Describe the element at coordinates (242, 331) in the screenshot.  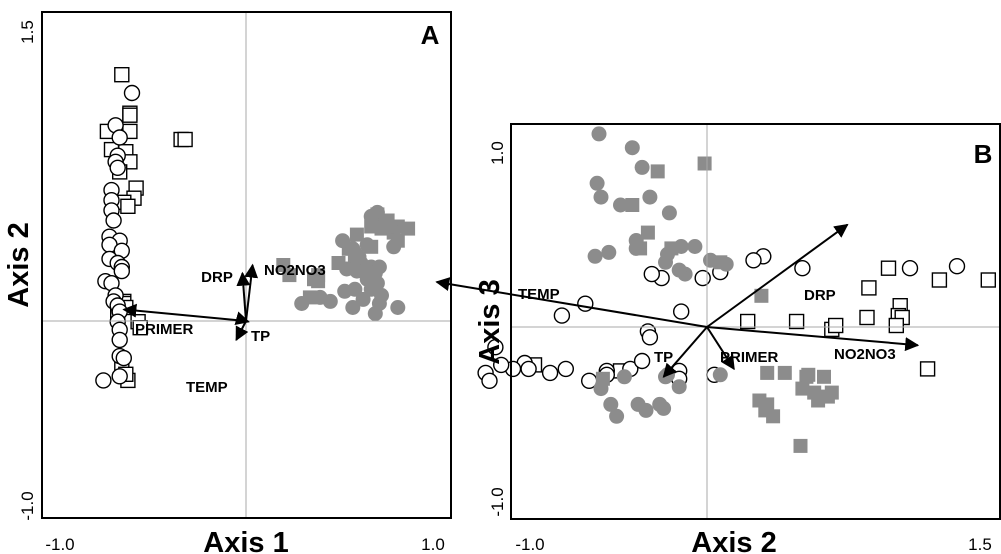
I see `panel-a-vector-temp` at that location.